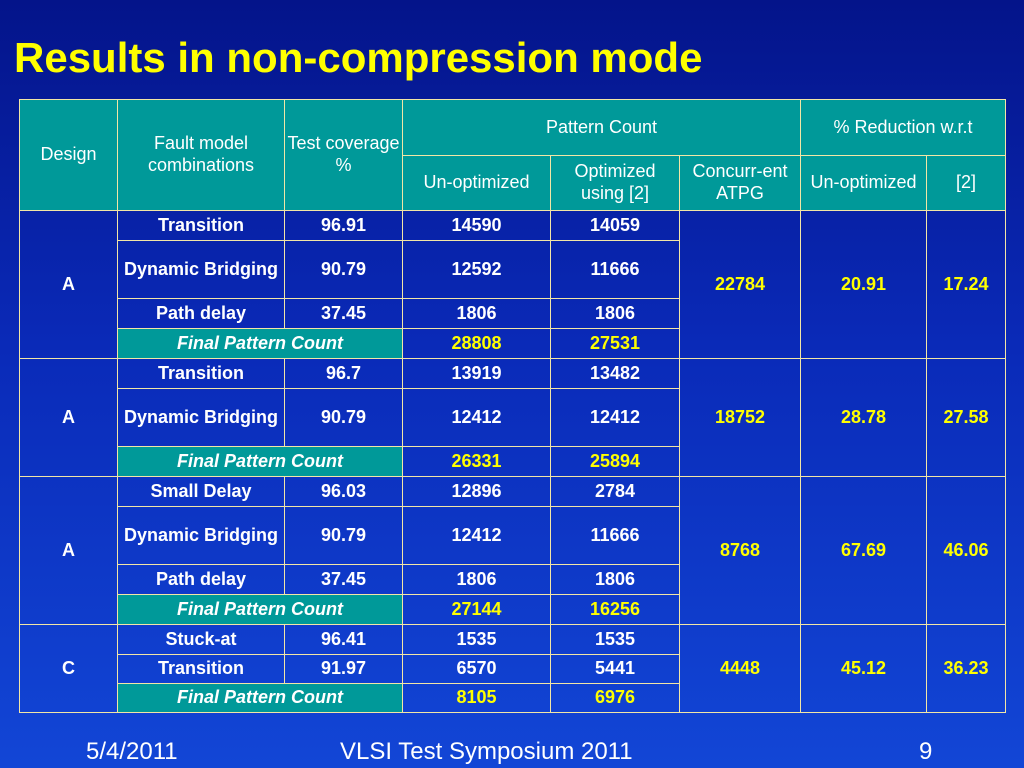  What do you see at coordinates (476, 225) in the screenshot?
I see `unoptimized-cell: 14590` at bounding box center [476, 225].